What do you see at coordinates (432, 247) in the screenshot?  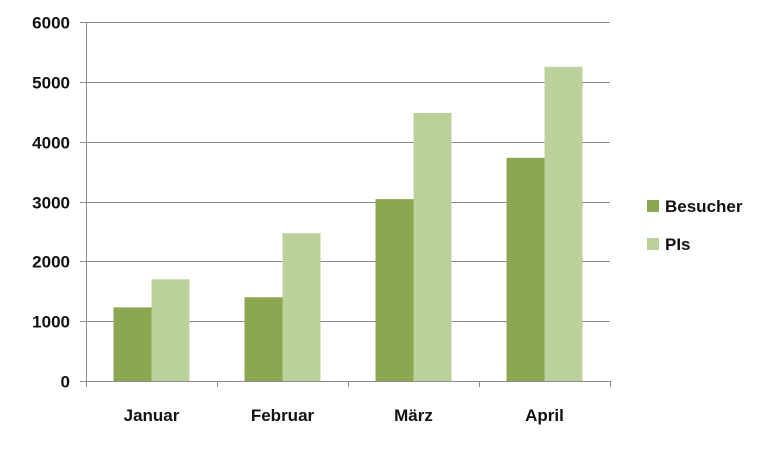 I see `bar-pis-märz` at bounding box center [432, 247].